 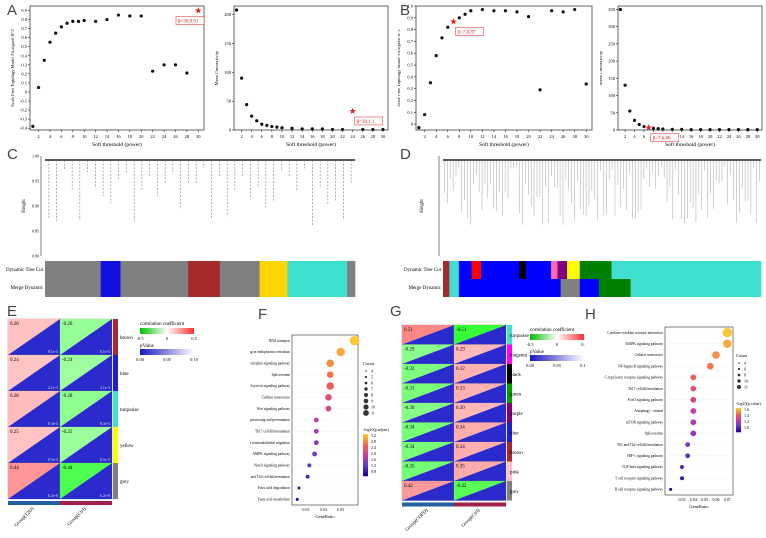 What do you see at coordinates (460, 408) in the screenshot?
I see `correlation-value: 0.30` at bounding box center [460, 408].